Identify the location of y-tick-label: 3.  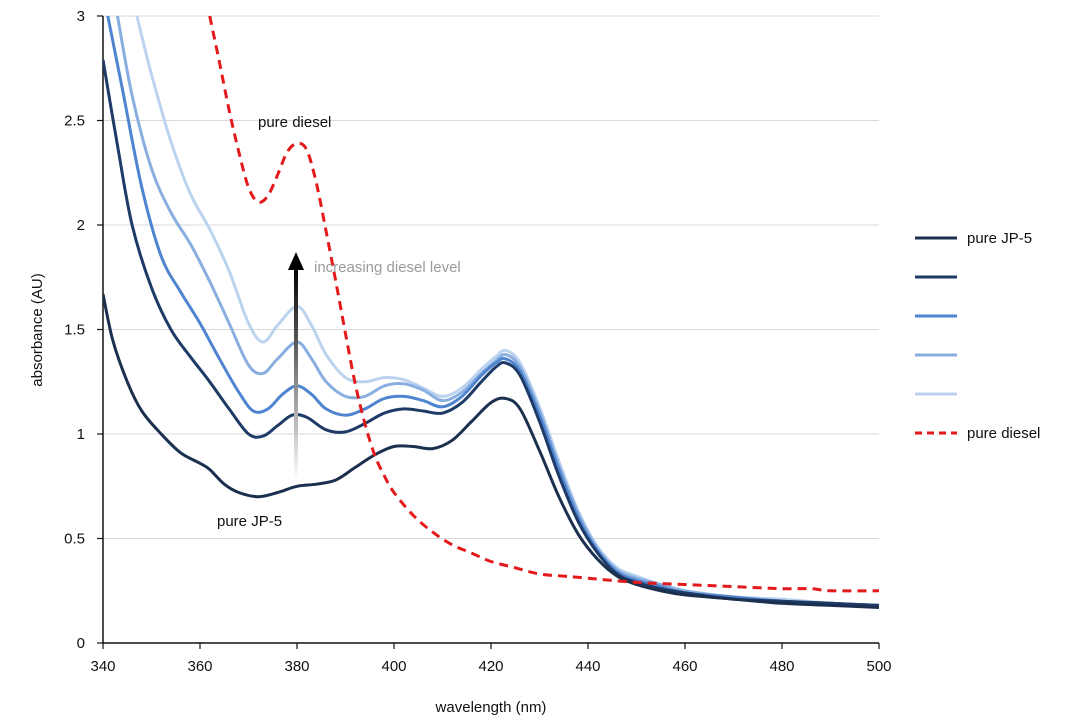
(81, 16).